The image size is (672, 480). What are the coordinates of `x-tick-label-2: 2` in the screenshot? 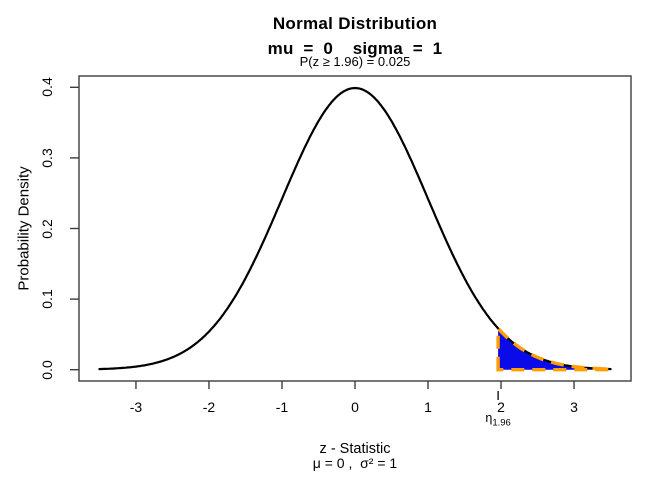 It's located at (501, 407).